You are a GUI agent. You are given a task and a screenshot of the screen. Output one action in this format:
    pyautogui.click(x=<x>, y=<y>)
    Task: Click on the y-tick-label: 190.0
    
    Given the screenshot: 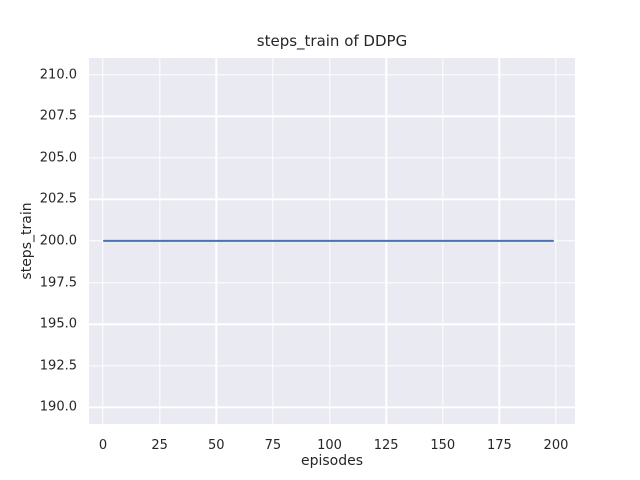 What is the action you would take?
    pyautogui.click(x=58, y=407)
    